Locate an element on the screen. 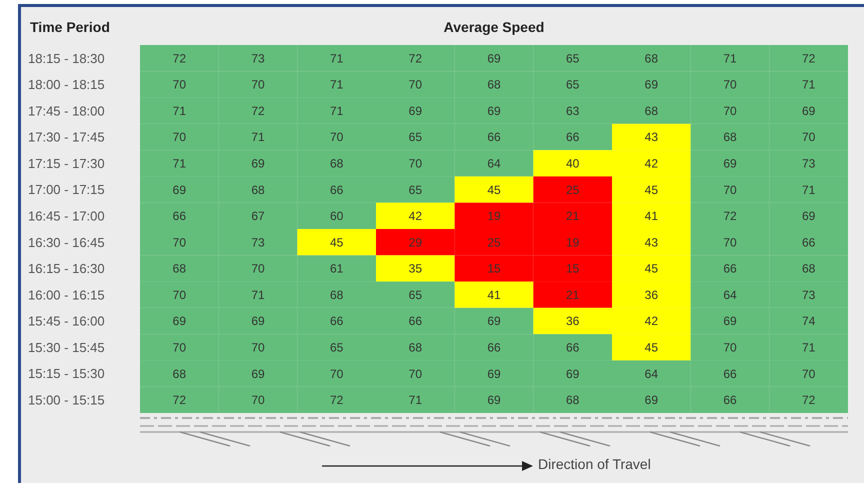  y-tick-label: 15:30 - 15:45 is located at coordinates (66, 347).